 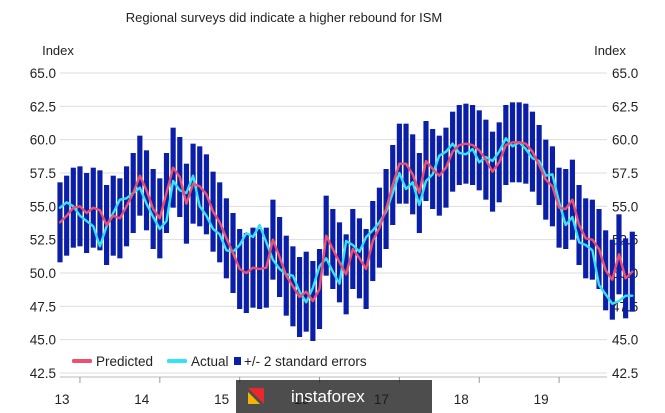 I want to click on legend-swatch-actual, so click(x=177, y=361).